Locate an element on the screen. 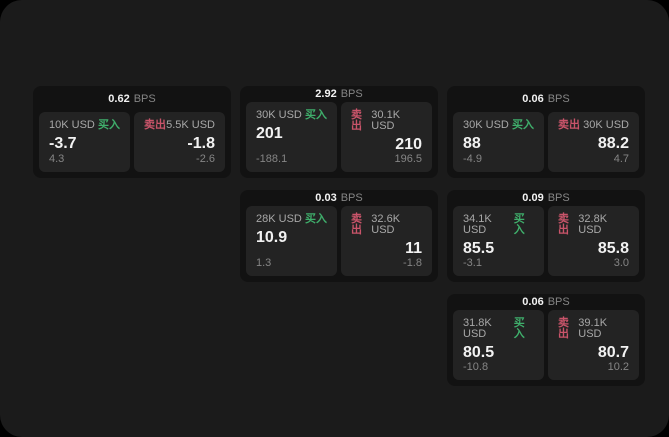  sell-panel-top: 卖出 5.5K USD is located at coordinates (179, 125).